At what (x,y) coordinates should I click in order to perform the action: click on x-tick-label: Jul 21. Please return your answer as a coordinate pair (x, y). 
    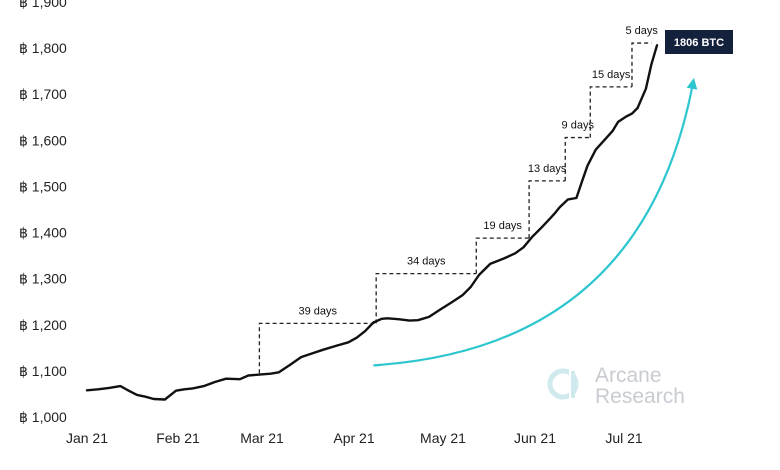
    Looking at the image, I should click on (624, 438).